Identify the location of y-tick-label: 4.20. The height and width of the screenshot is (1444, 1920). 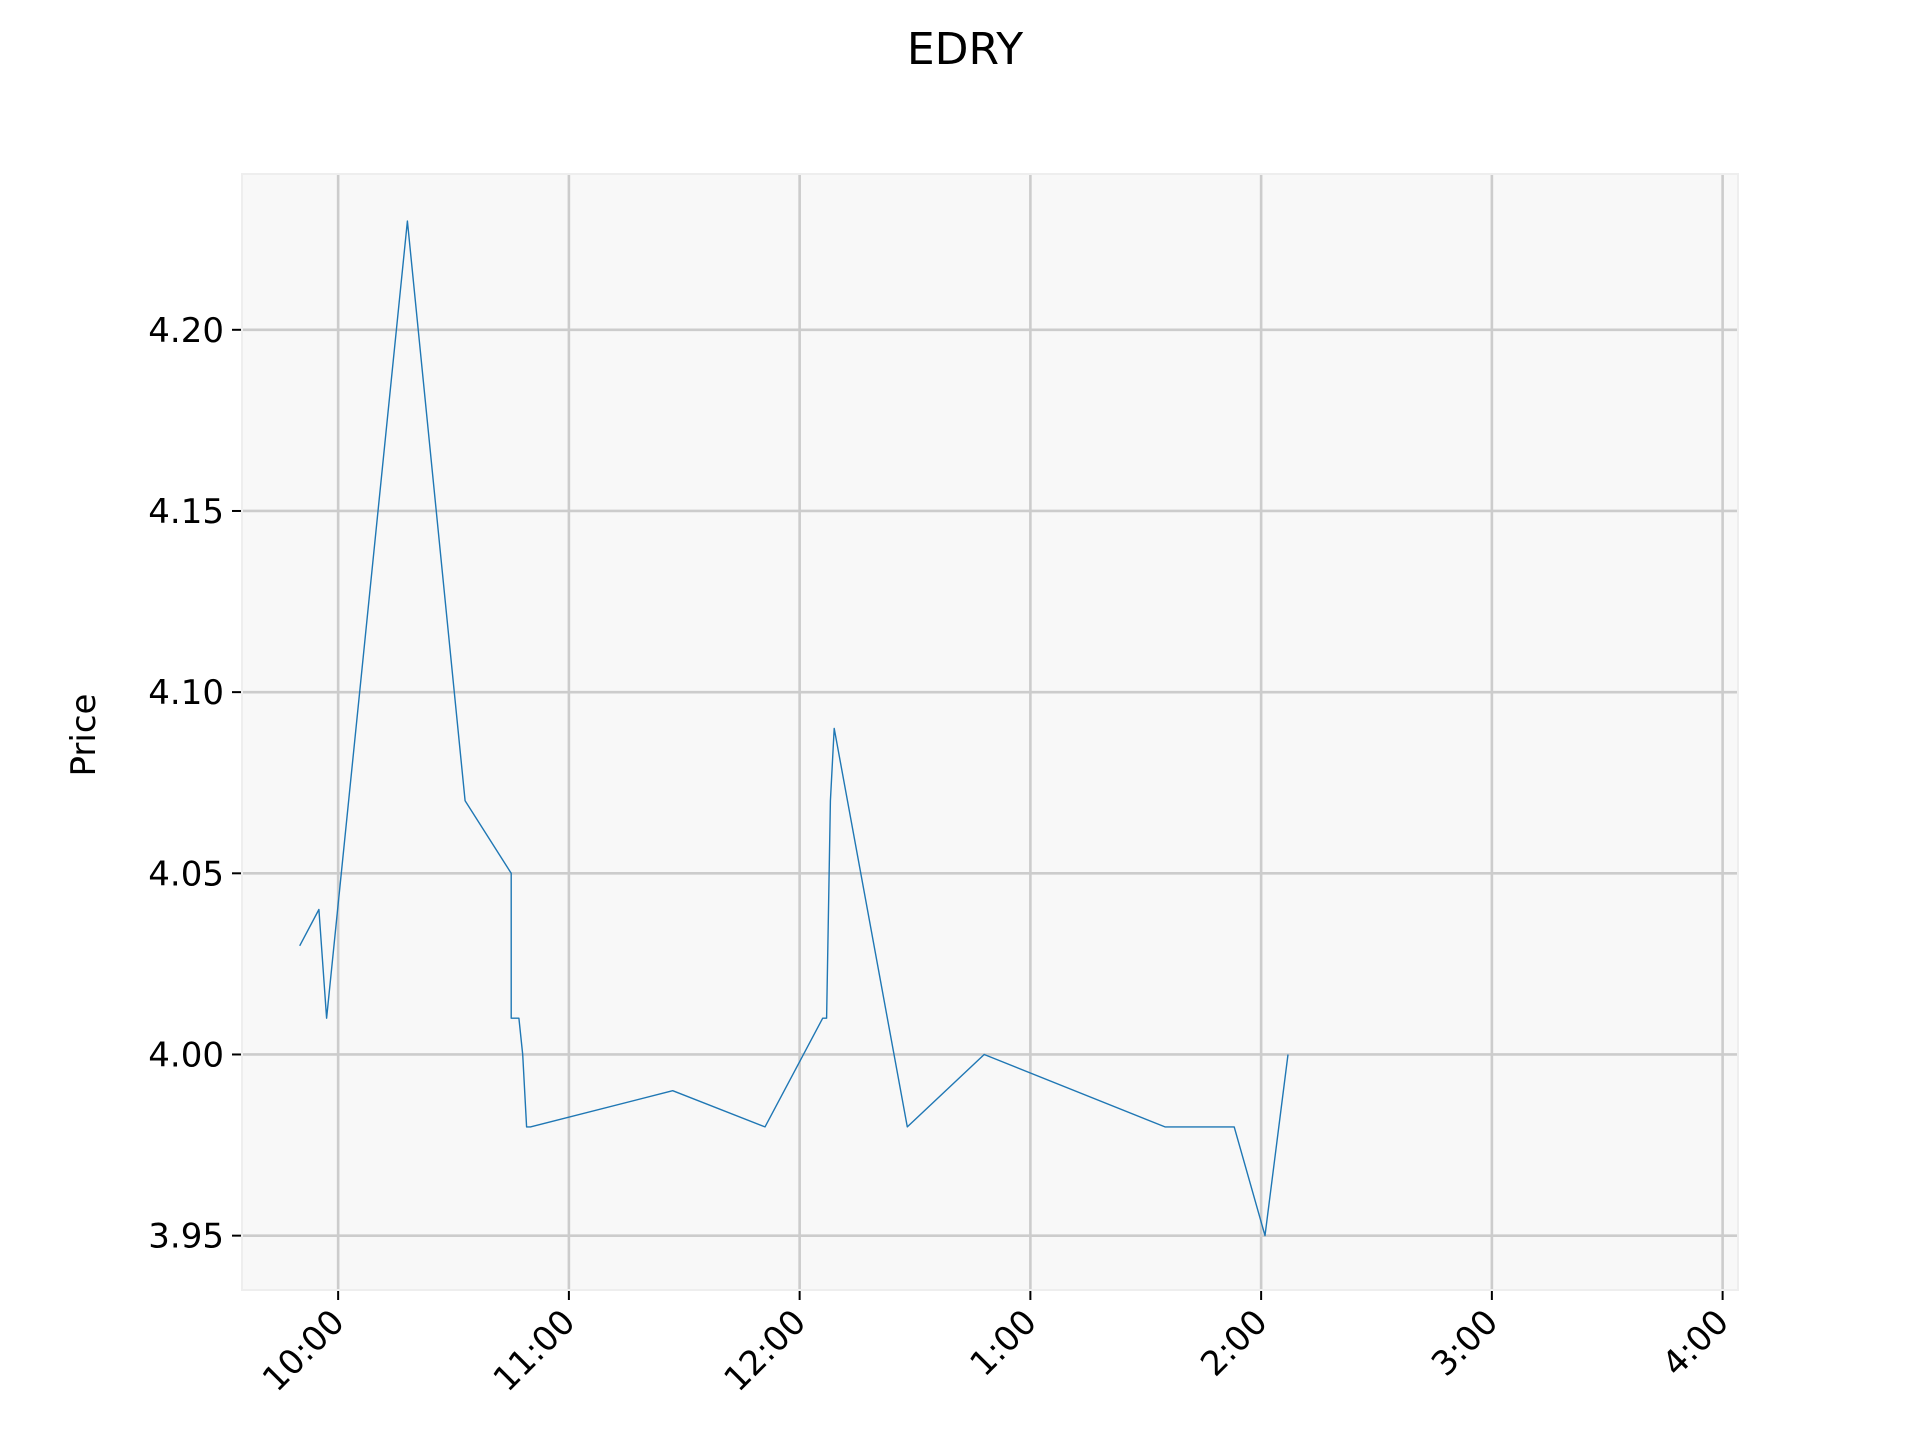
(186, 331).